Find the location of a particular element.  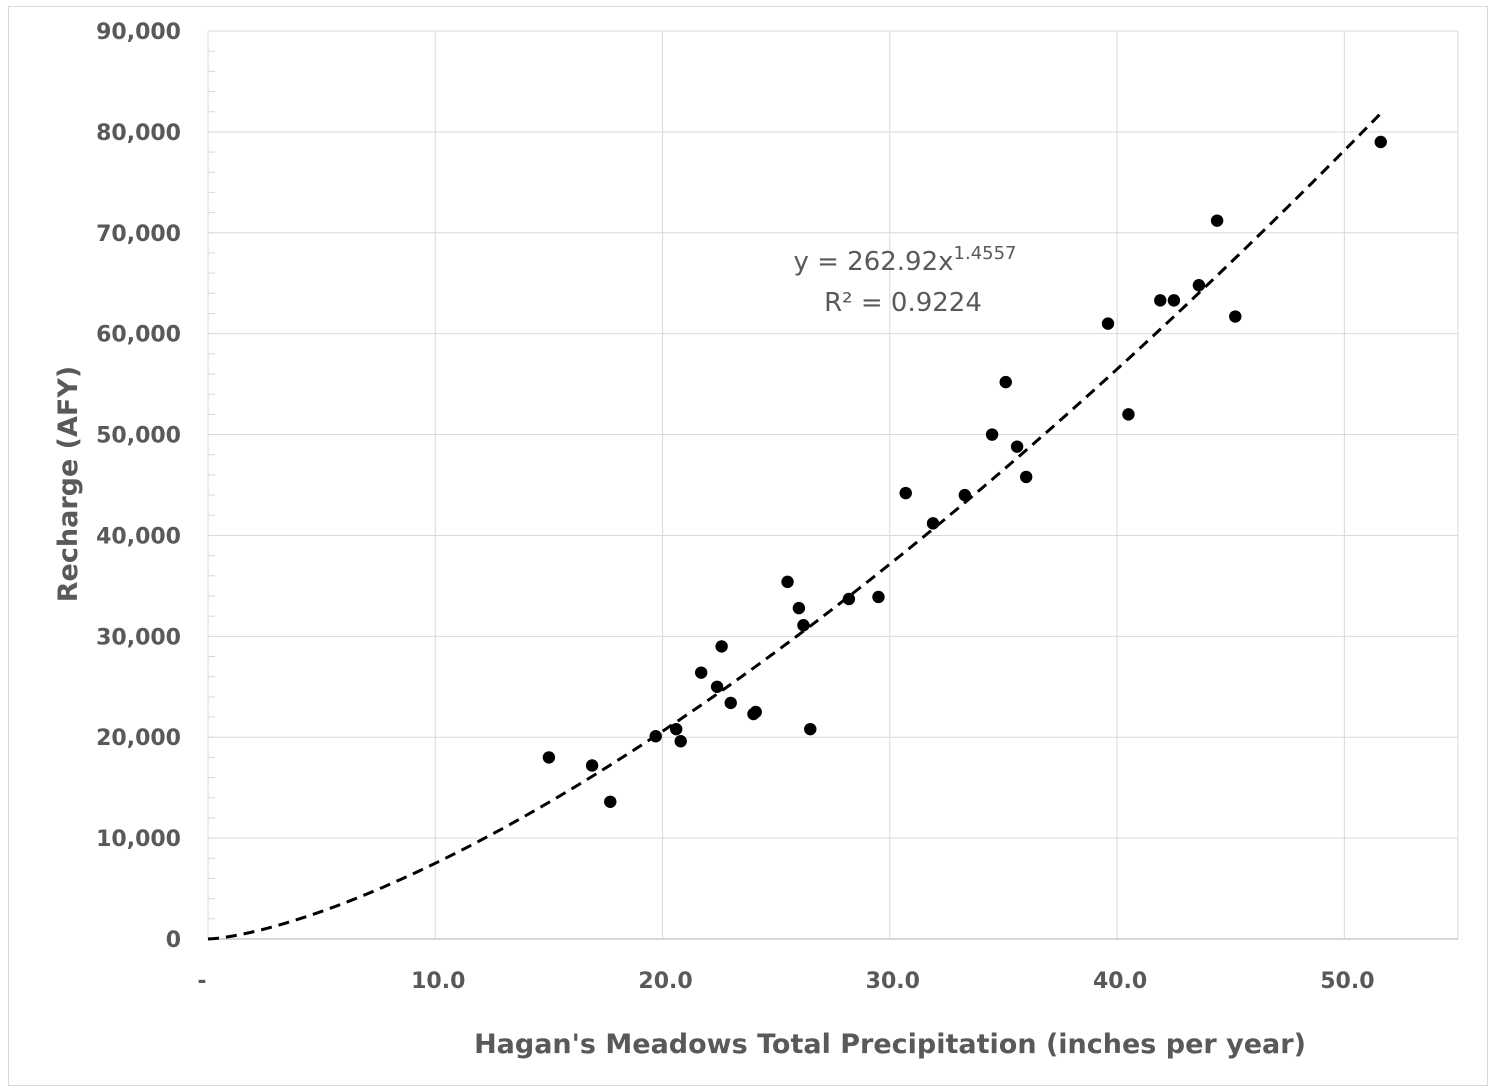

y-tick-label: 50,000 is located at coordinates (138, 436).